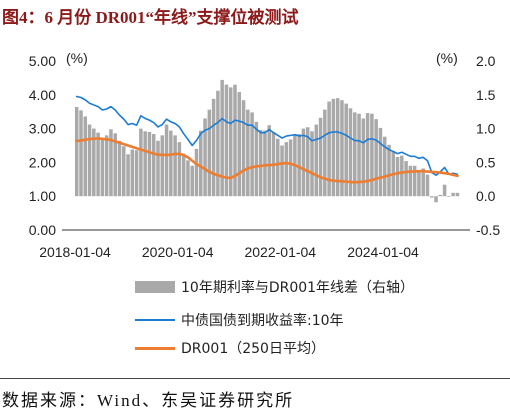  What do you see at coordinates (42, 162) in the screenshot?
I see `left-axis-tick-label: 2.00` at bounding box center [42, 162].